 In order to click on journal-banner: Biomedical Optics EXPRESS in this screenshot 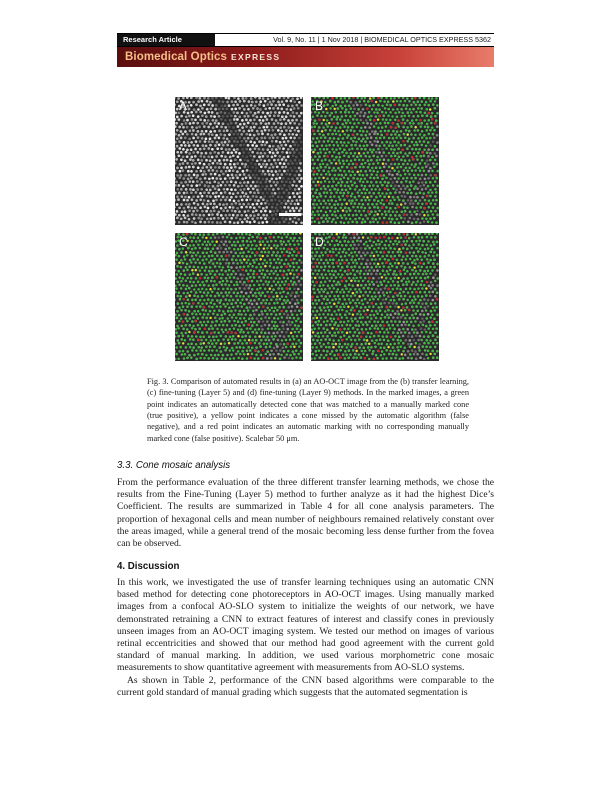, I will do `click(305, 57)`.